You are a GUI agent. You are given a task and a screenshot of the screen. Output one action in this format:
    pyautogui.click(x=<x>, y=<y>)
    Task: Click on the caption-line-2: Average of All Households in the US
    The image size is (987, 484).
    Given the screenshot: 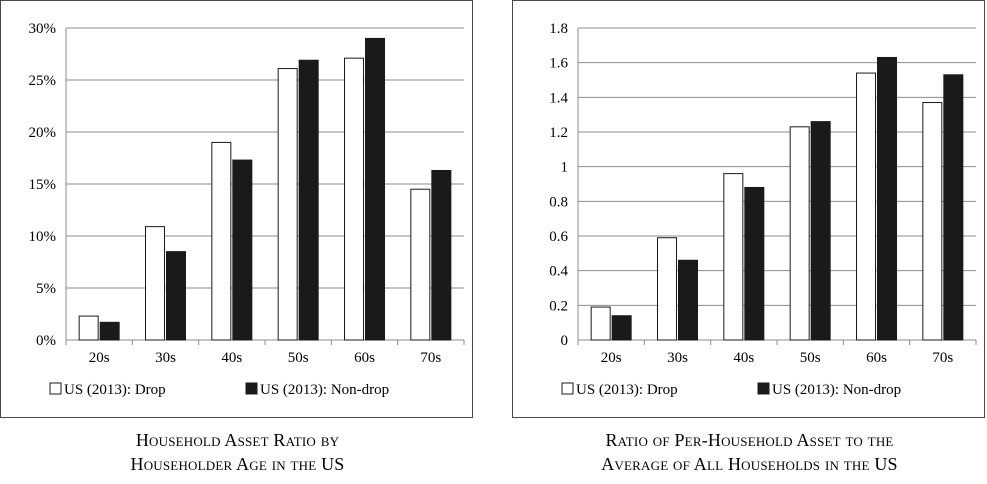 What is the action you would take?
    pyautogui.click(x=749, y=464)
    